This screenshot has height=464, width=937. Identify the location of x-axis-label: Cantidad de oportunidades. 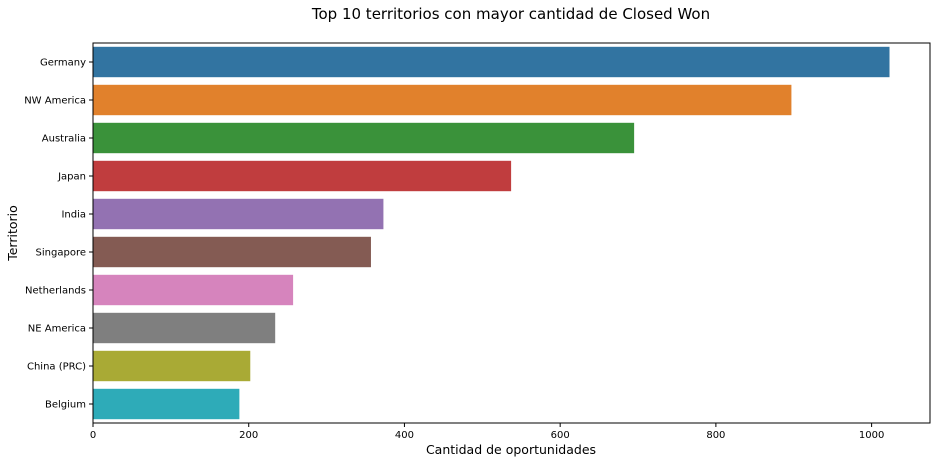
(511, 449).